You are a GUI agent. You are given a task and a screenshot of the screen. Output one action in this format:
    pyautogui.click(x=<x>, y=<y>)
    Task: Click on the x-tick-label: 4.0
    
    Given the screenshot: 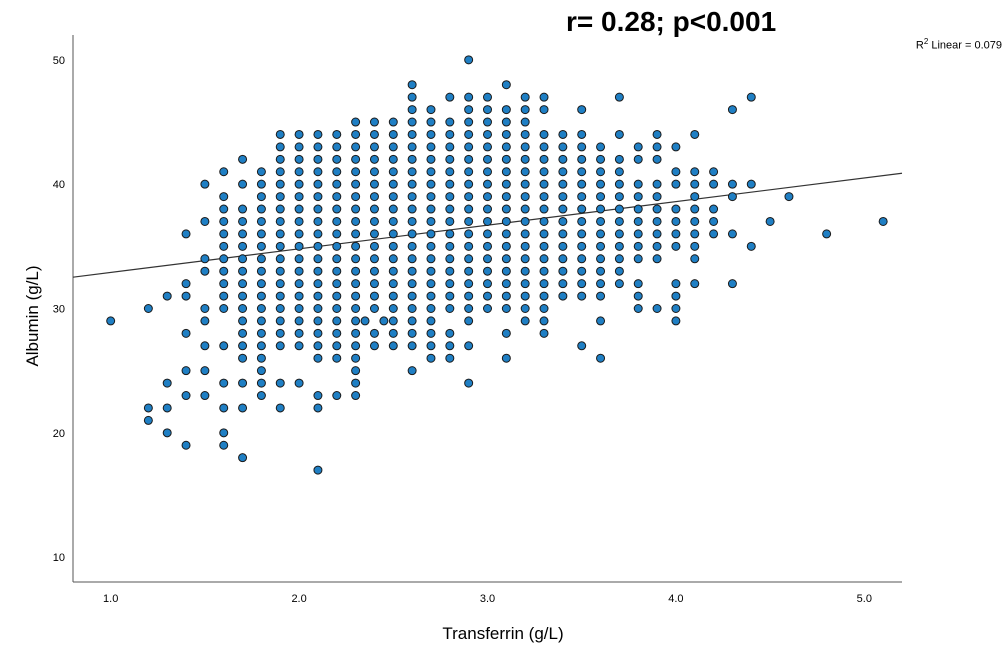 What is the action you would take?
    pyautogui.click(x=675, y=599)
    